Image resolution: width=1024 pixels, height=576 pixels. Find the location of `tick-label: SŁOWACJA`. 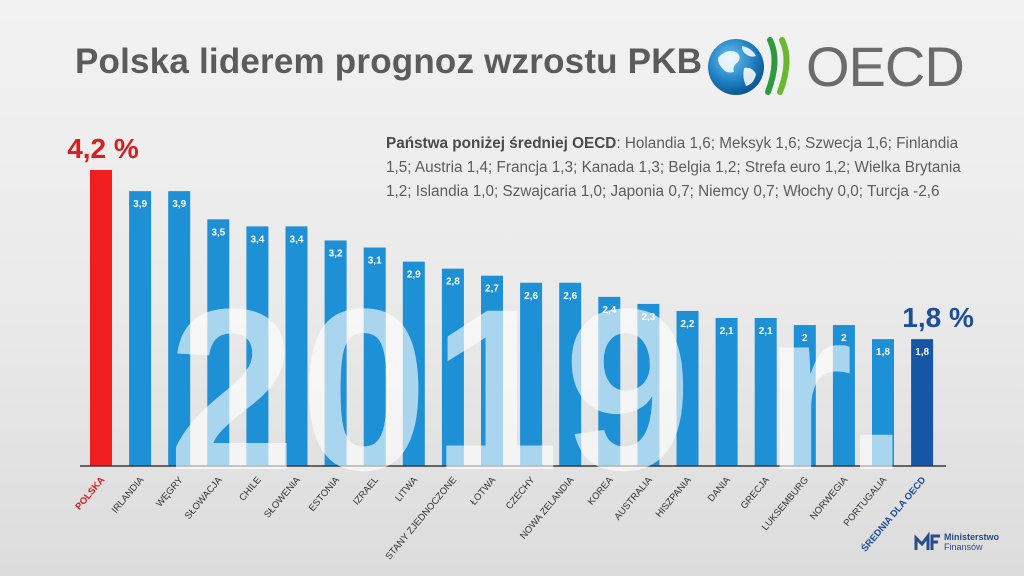

tick-label: SŁOWACJA is located at coordinates (204, 497).